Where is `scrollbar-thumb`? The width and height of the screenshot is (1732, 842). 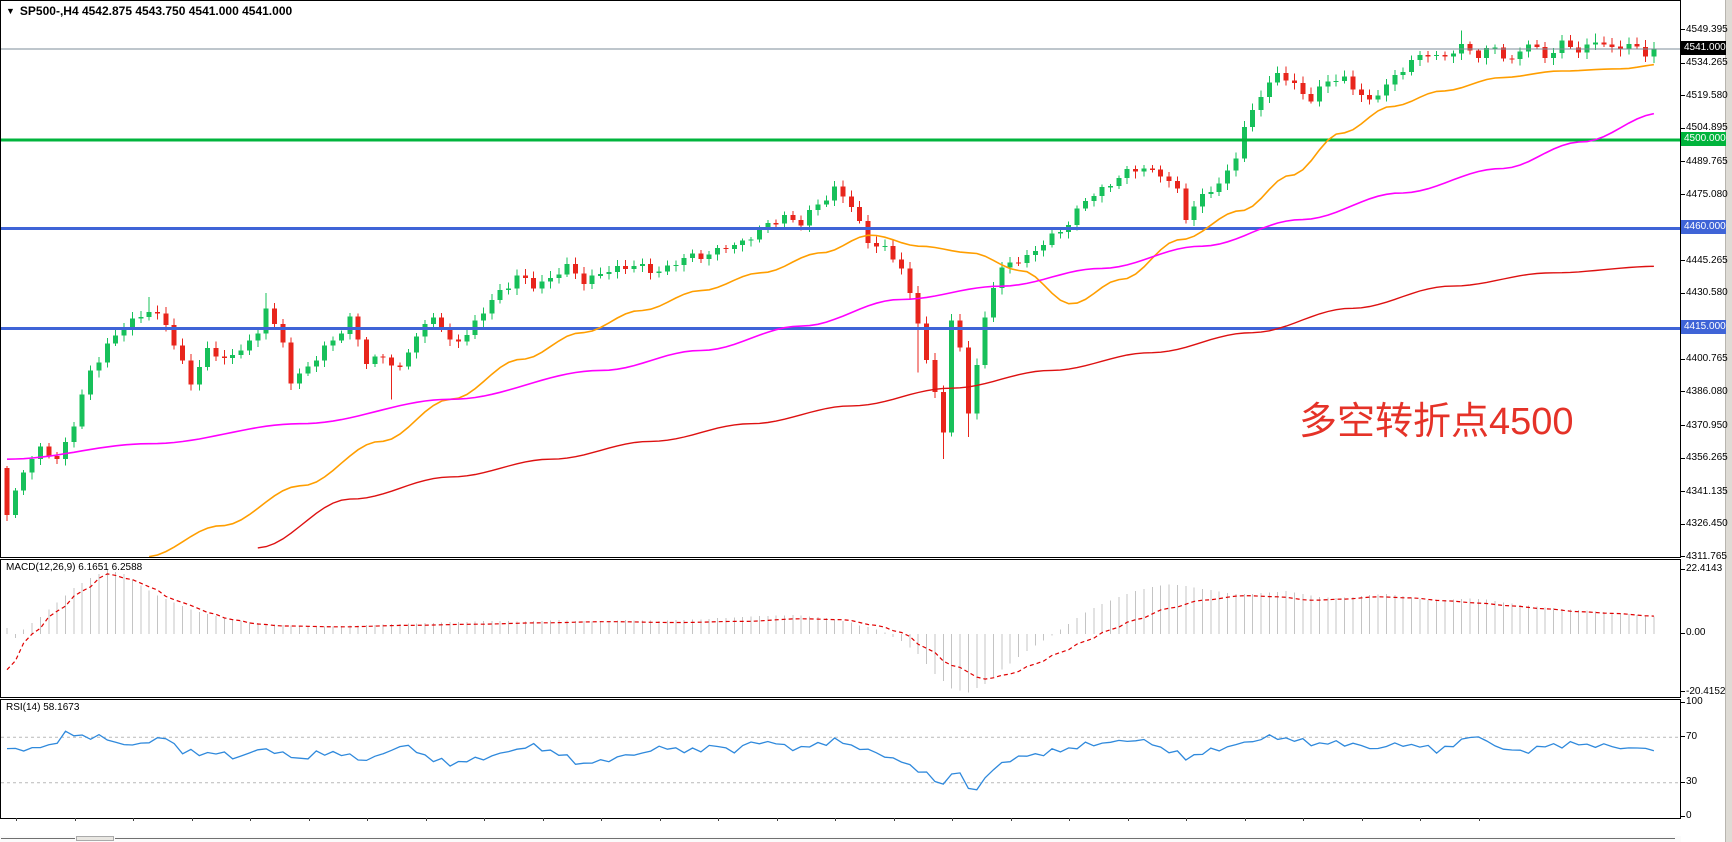 scrollbar-thumb is located at coordinates (95, 838).